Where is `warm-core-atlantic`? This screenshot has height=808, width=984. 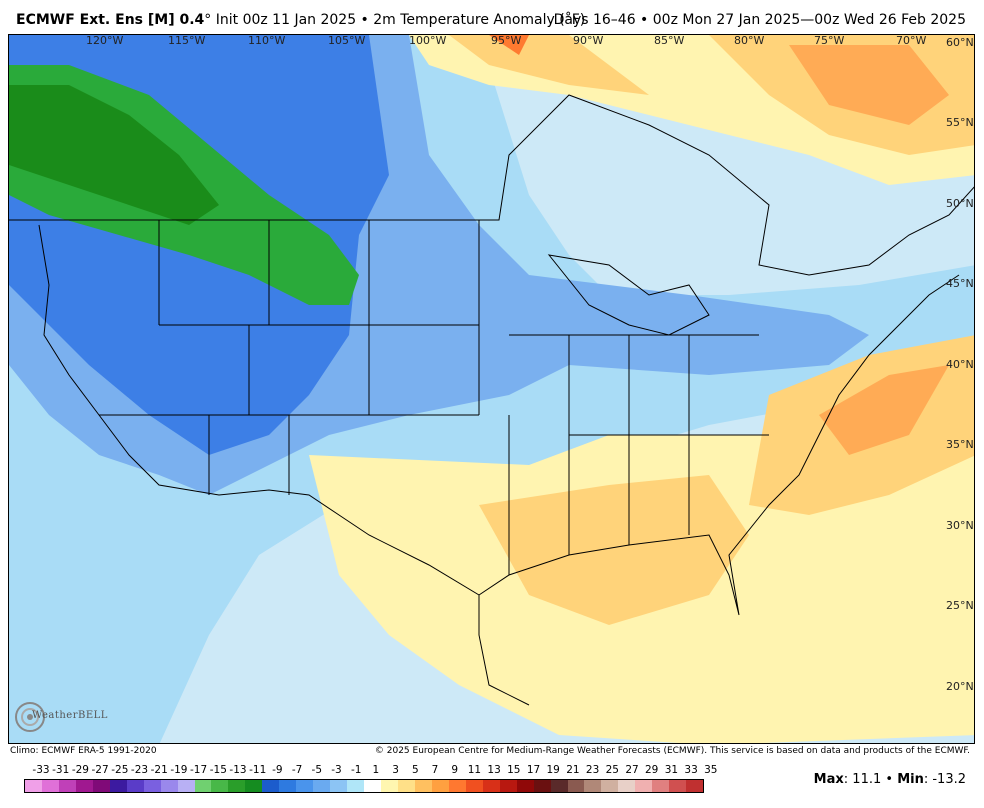
warm-core-atlantic is located at coordinates (884, 410).